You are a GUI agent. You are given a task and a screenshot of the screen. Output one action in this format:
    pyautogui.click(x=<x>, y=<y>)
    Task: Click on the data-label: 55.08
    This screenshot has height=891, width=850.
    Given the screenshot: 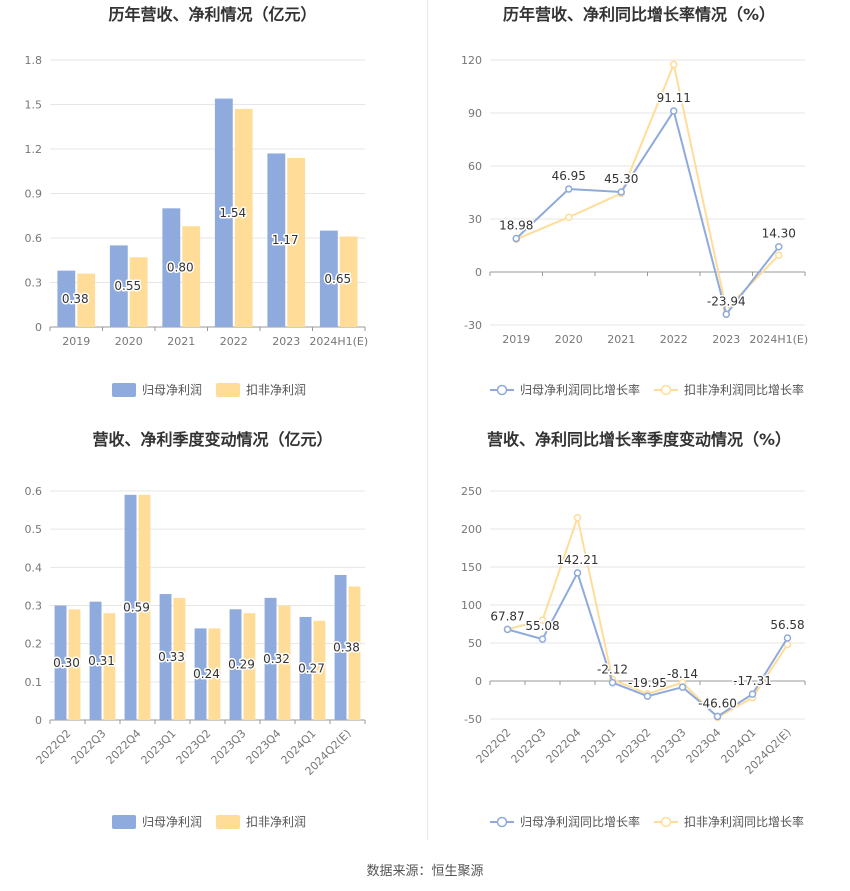 What is the action you would take?
    pyautogui.click(x=542, y=626)
    